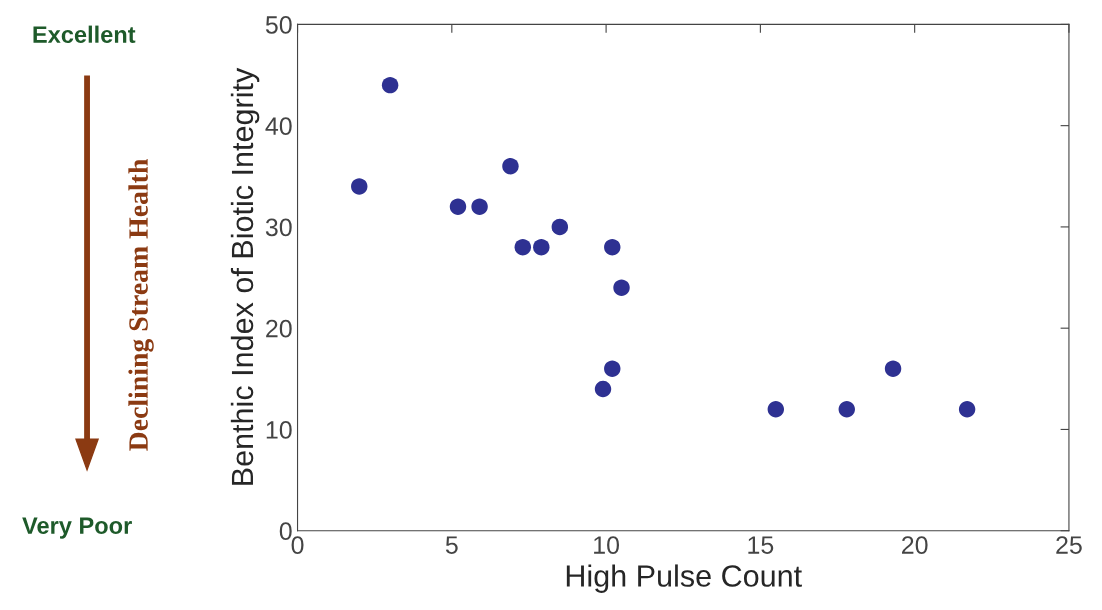  Describe the element at coordinates (279, 430) in the screenshot. I see `y-tick-label: 10` at that location.